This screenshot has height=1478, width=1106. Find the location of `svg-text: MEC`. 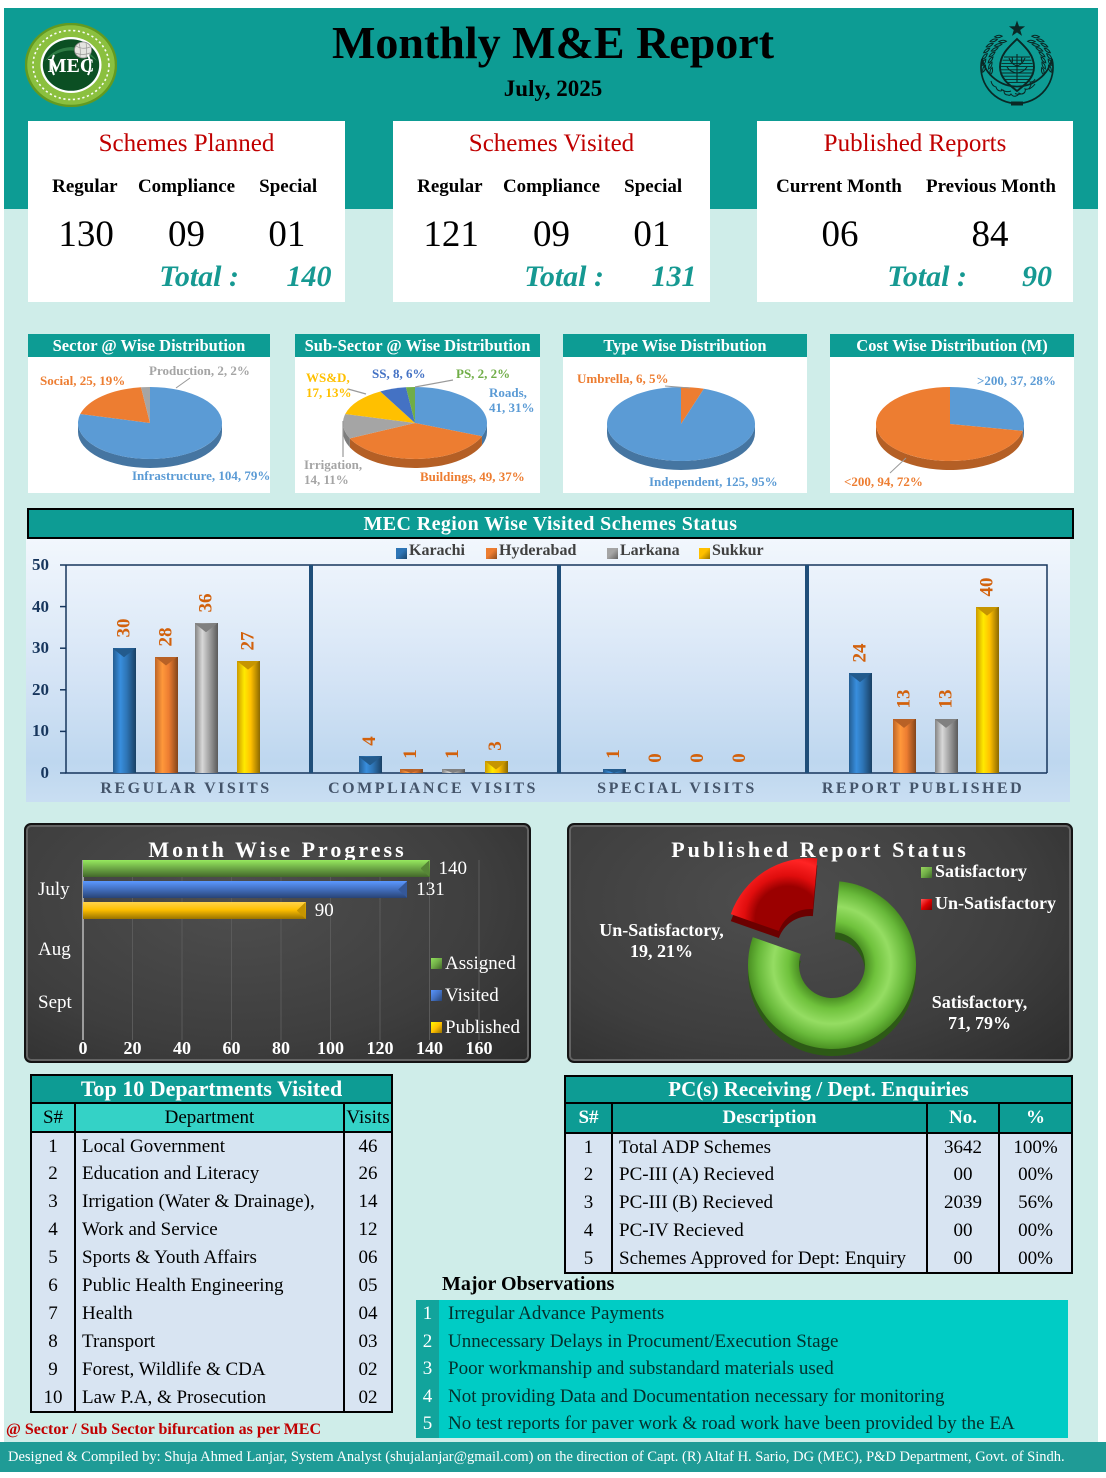

svg-text: MEC is located at coordinates (71, 66).